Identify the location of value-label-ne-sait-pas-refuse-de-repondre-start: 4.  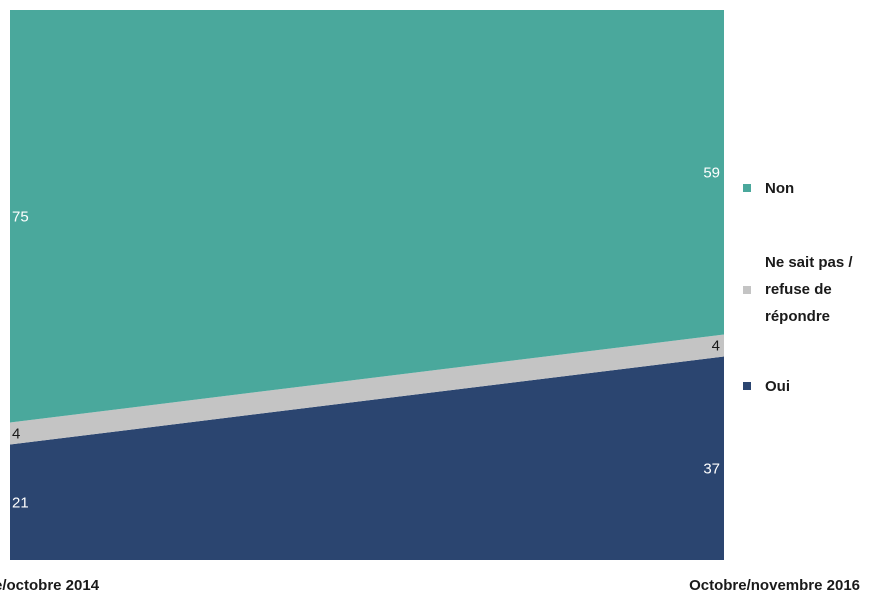
(16, 434).